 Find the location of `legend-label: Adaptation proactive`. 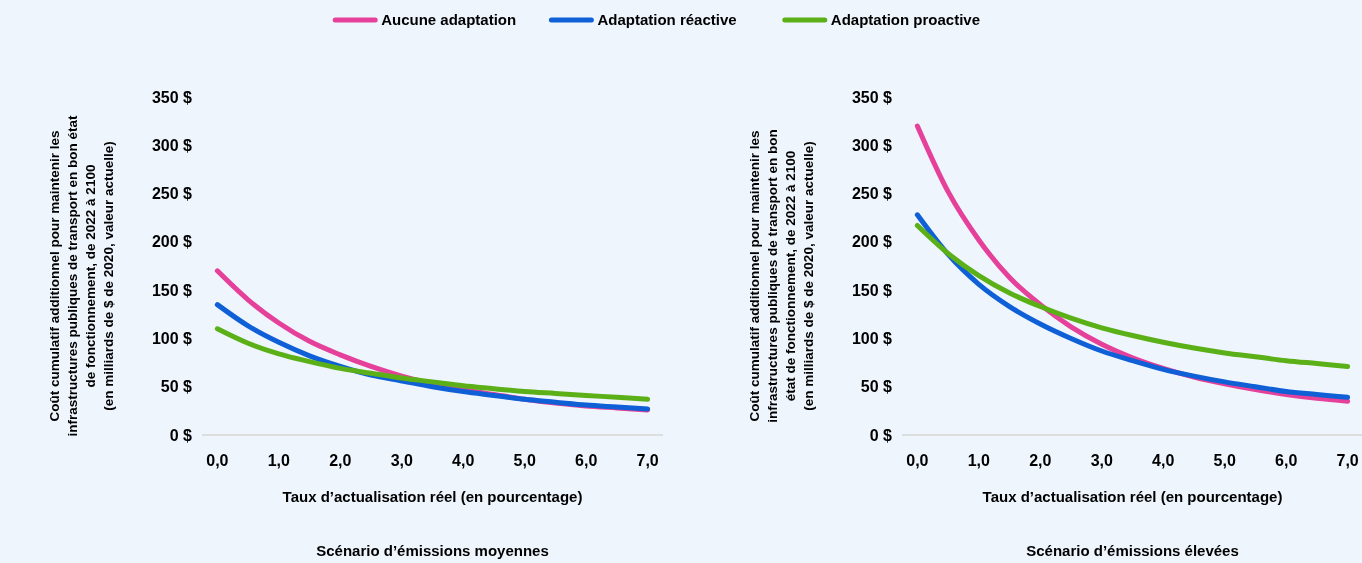

legend-label: Adaptation proactive is located at coordinates (905, 20).